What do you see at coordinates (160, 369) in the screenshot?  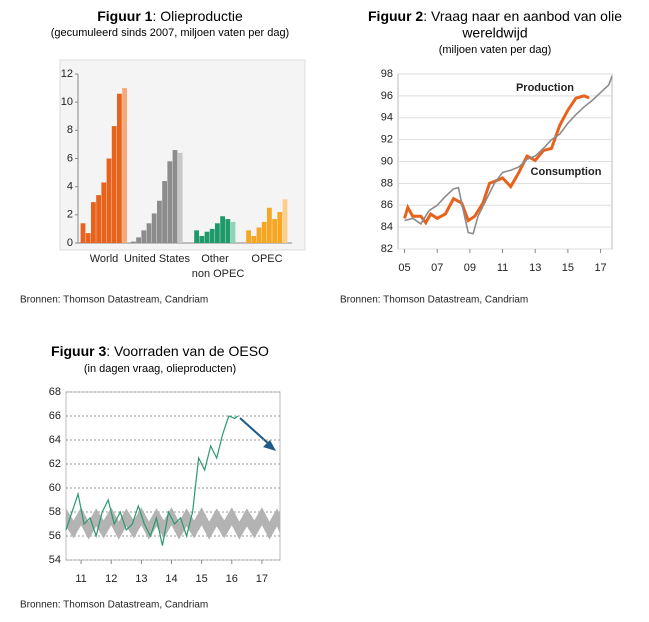 I see `chart-subtitle: (in dagen vraag, olieproducten)` at bounding box center [160, 369].